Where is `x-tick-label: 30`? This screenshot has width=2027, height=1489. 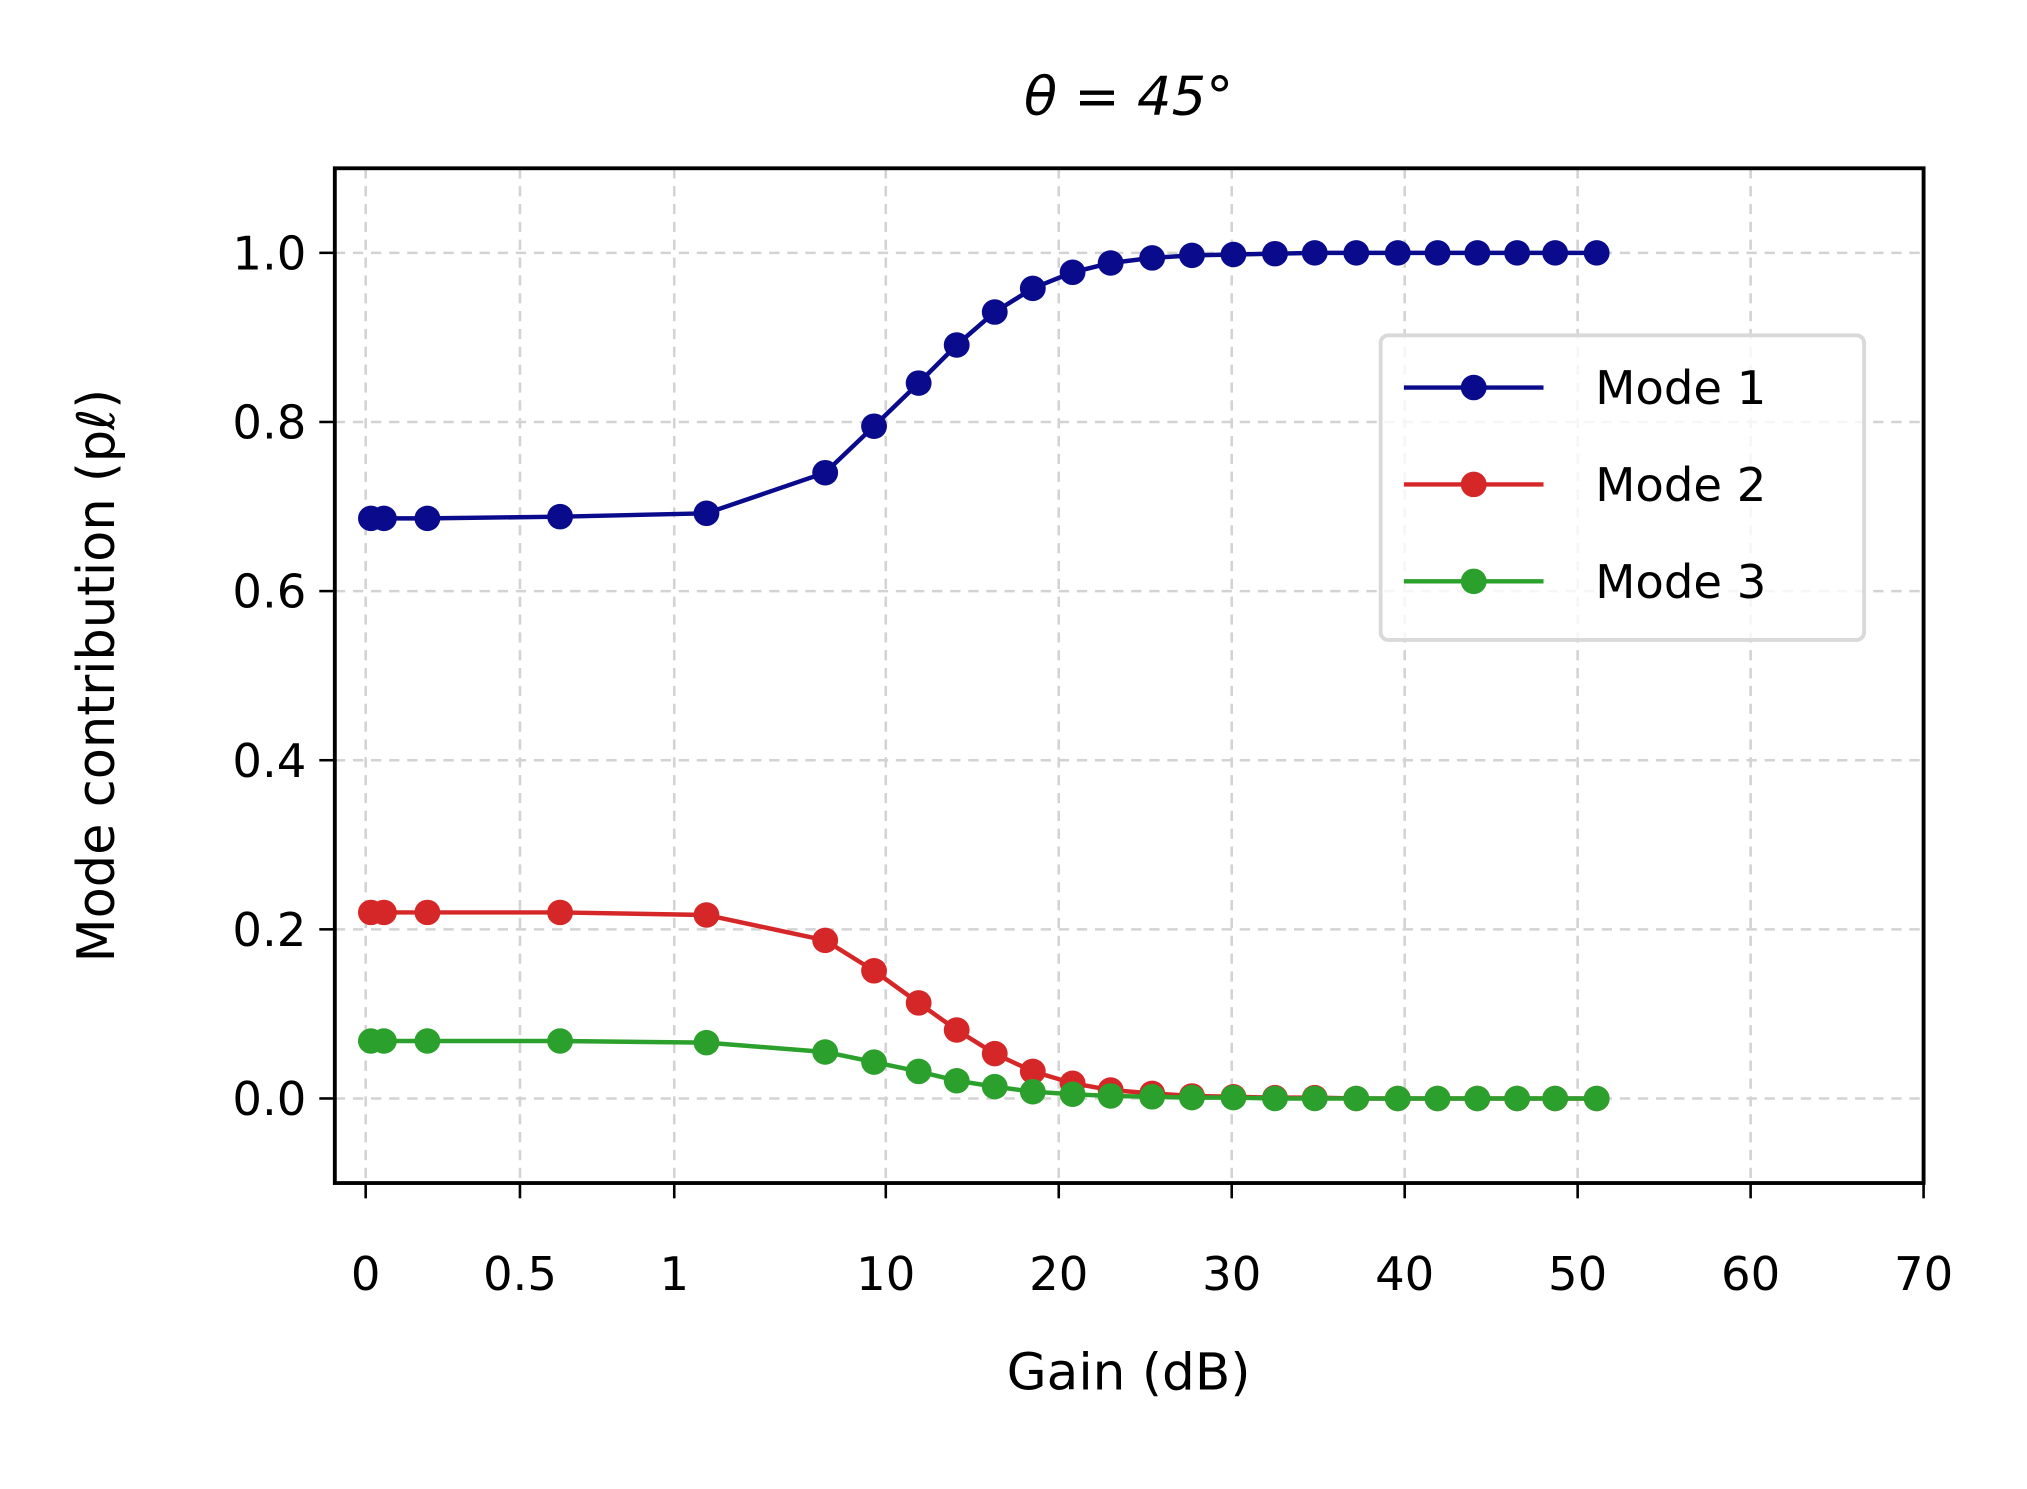
x-tick-label: 30 is located at coordinates (1231, 1274).